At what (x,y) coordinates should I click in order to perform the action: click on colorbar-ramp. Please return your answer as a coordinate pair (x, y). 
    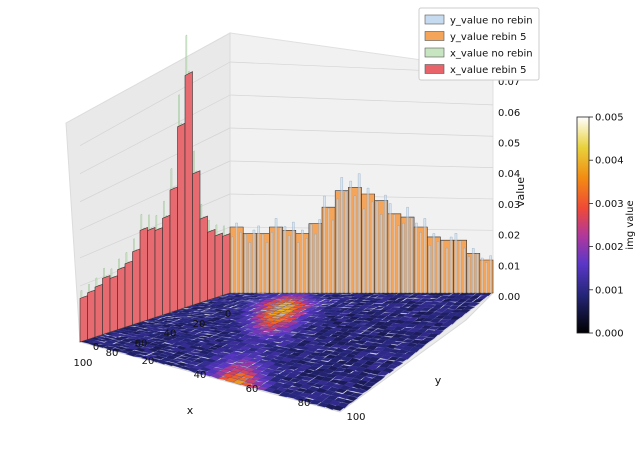
    Looking at the image, I should click on (583, 225).